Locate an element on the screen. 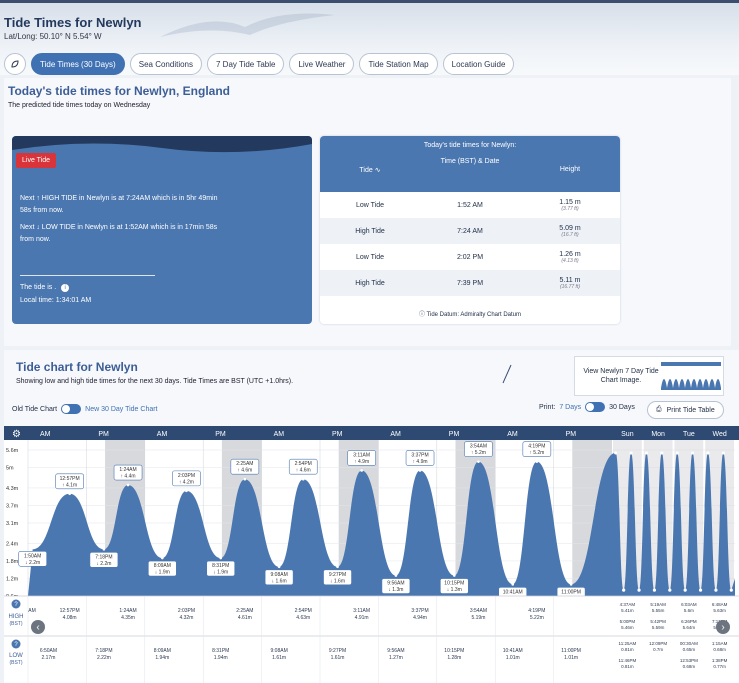 The width and height of the screenshot is (739, 683). scroll-right-button is located at coordinates (723, 627).